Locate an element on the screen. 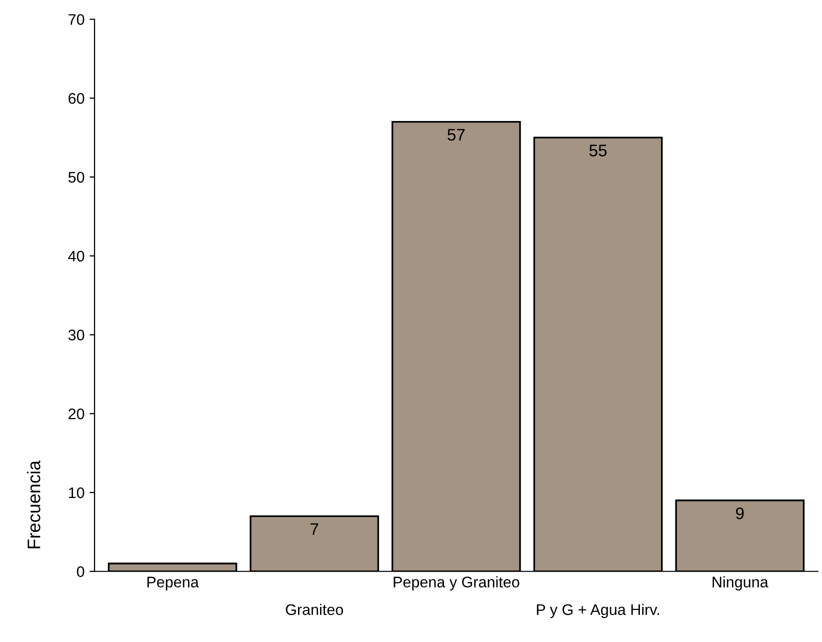 The image size is (822, 642). y-tick-label: 60 is located at coordinates (76, 98).